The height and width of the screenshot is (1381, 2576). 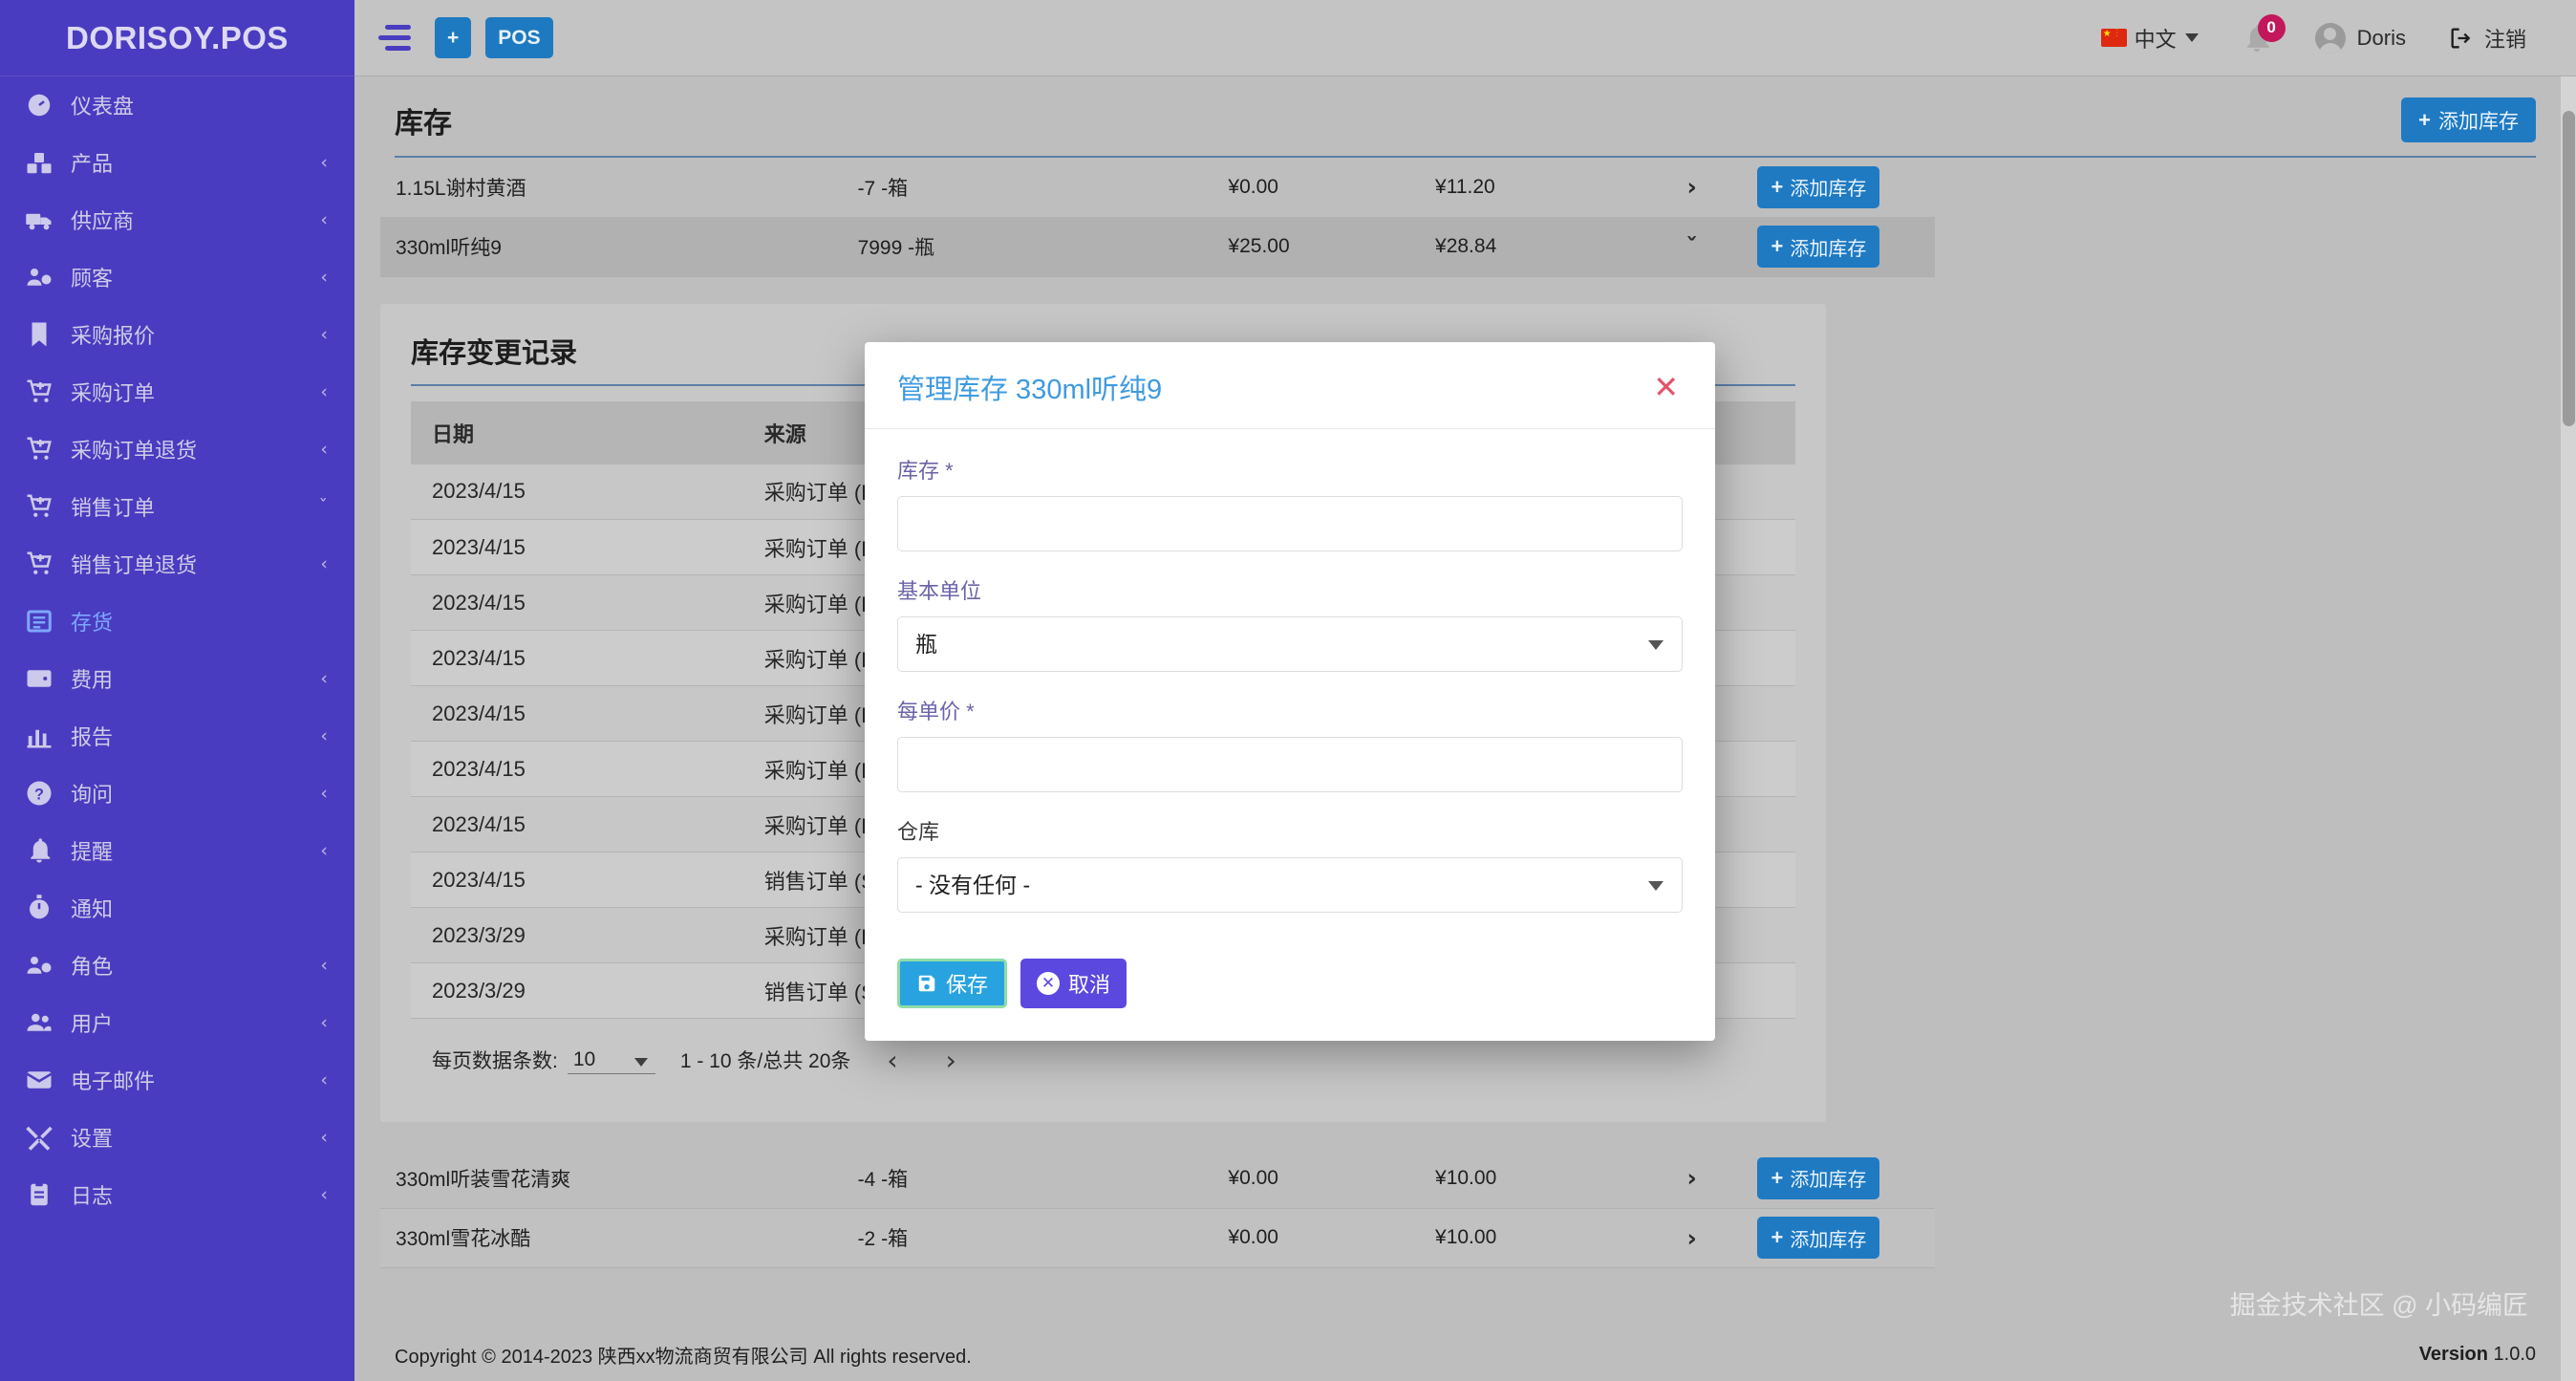 I want to click on avatar, so click(x=2330, y=38).